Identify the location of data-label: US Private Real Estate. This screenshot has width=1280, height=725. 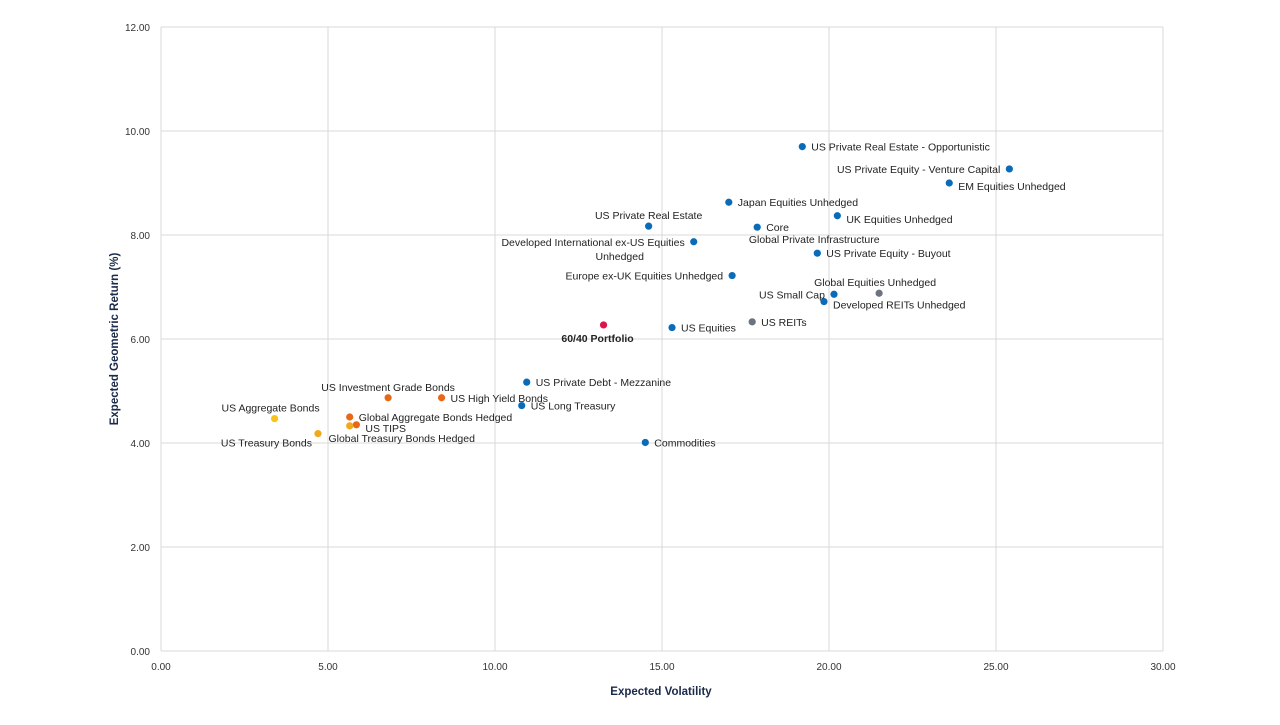
(649, 216).